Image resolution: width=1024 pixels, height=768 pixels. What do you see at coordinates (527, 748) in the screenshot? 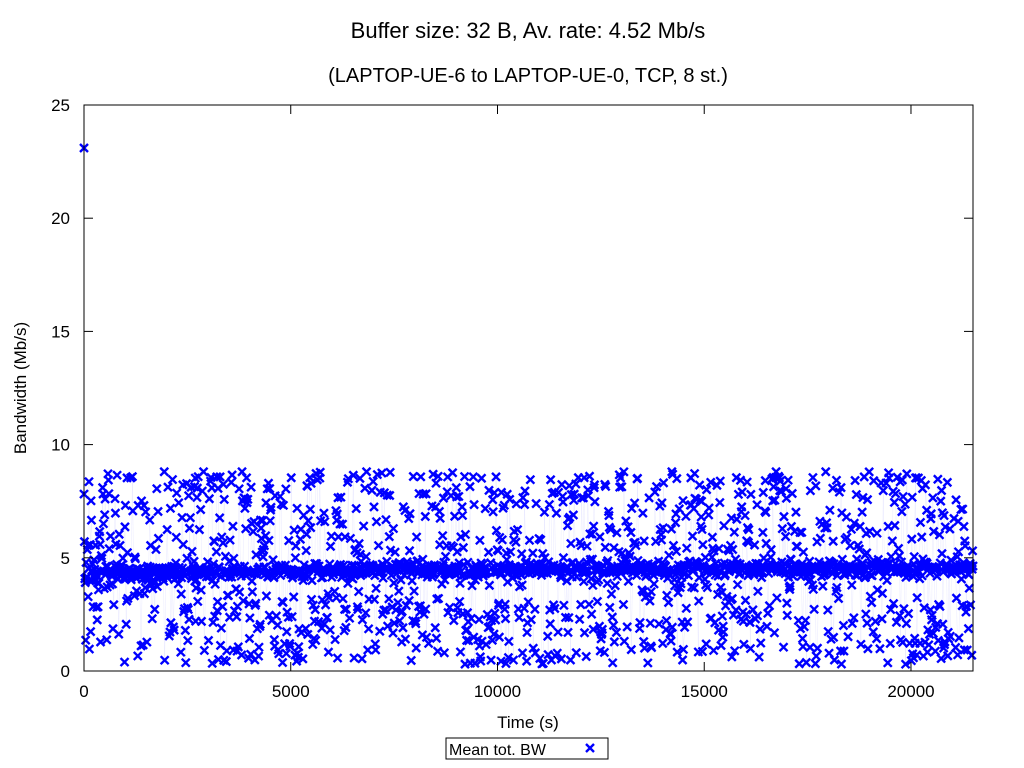
I see `legend-box` at bounding box center [527, 748].